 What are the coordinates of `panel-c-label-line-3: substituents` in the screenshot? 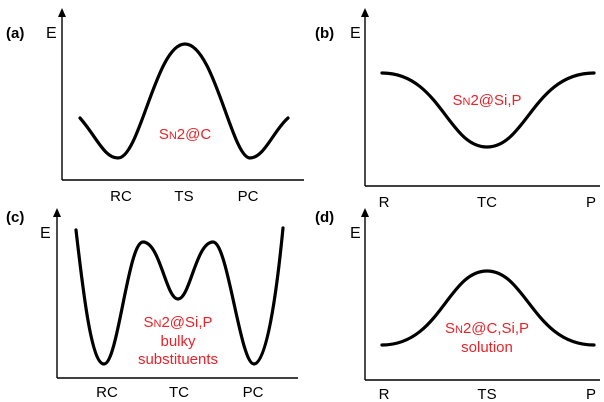 It's located at (178, 359).